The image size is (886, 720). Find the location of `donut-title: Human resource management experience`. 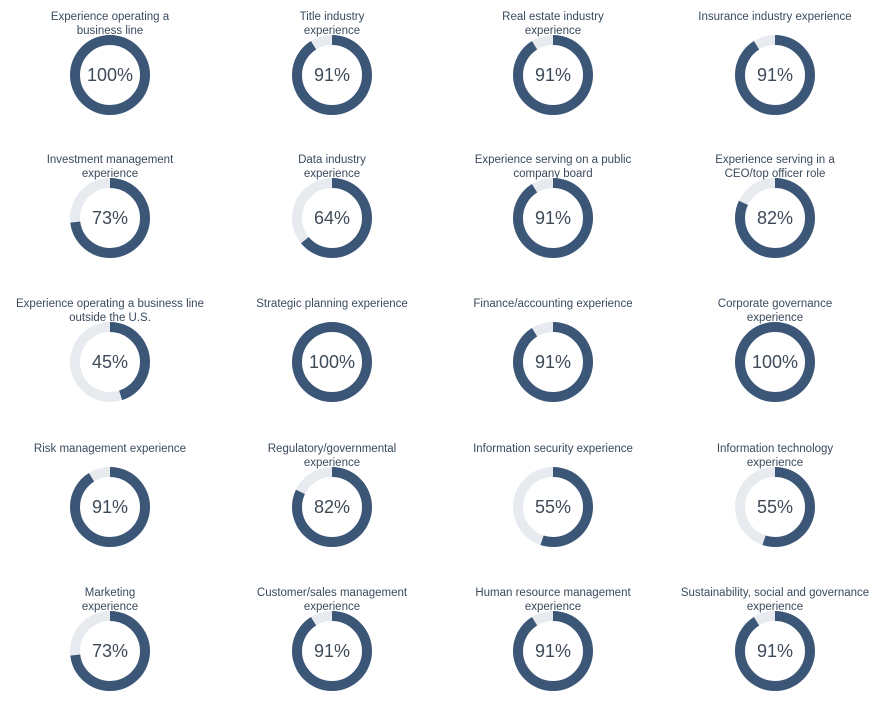

donut-title: Human resource management experience is located at coordinates (553, 600).